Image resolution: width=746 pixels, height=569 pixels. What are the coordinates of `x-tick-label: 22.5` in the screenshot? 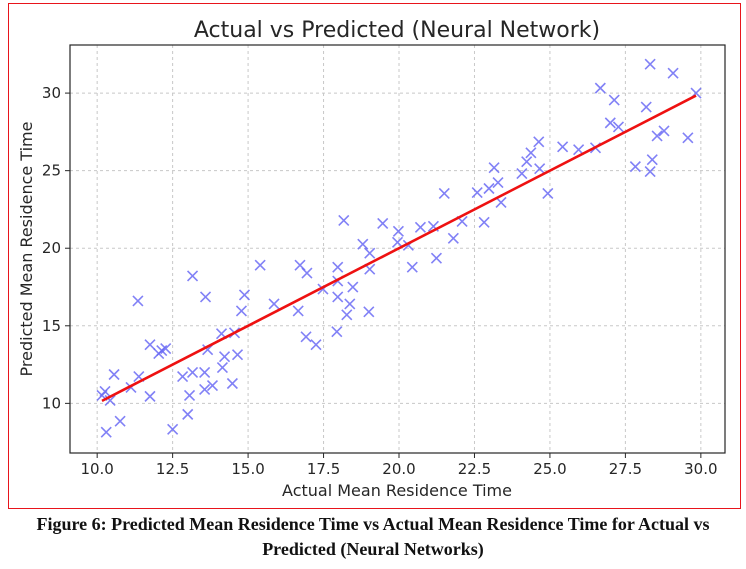 It's located at (474, 469).